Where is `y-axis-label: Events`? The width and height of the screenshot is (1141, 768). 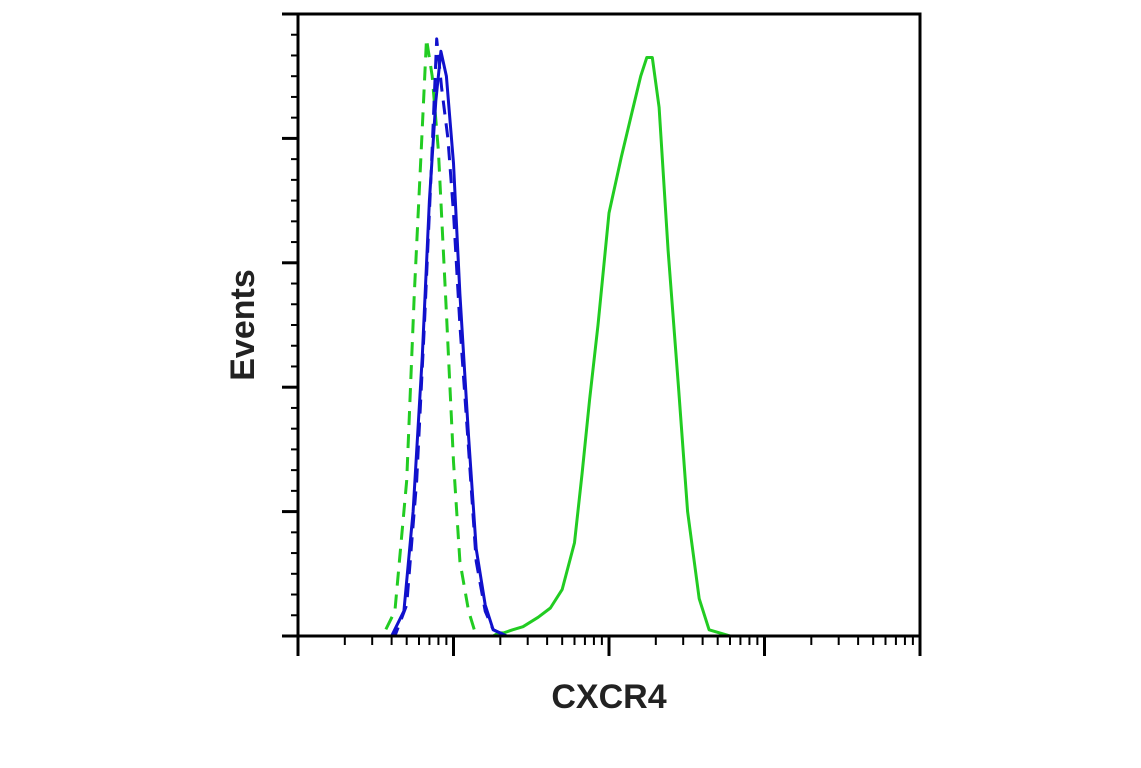
y-axis-label: Events is located at coordinates (243, 325).